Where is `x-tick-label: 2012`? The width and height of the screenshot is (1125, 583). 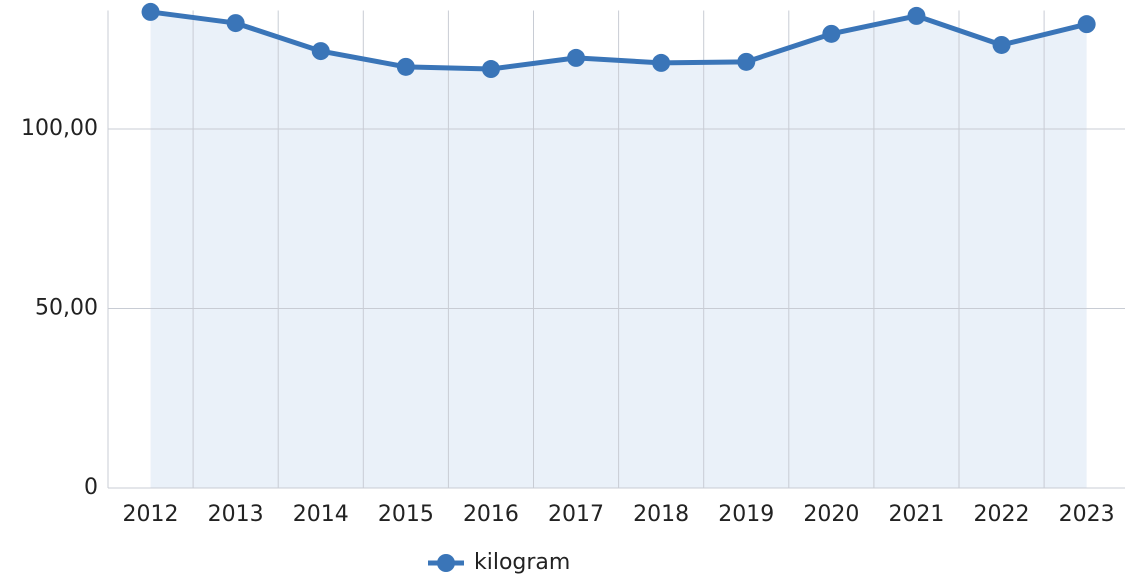
x-tick-label: 2012 is located at coordinates (151, 514).